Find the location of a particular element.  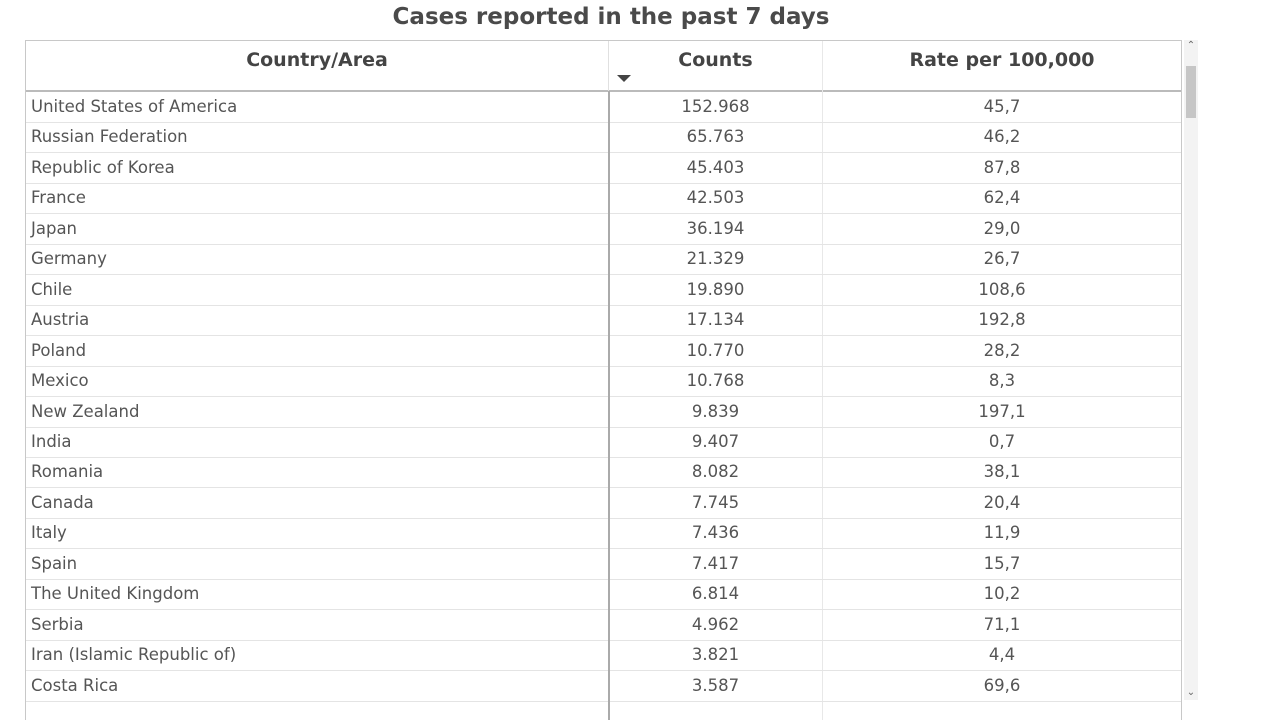

table-cell: Japan is located at coordinates (54, 228).